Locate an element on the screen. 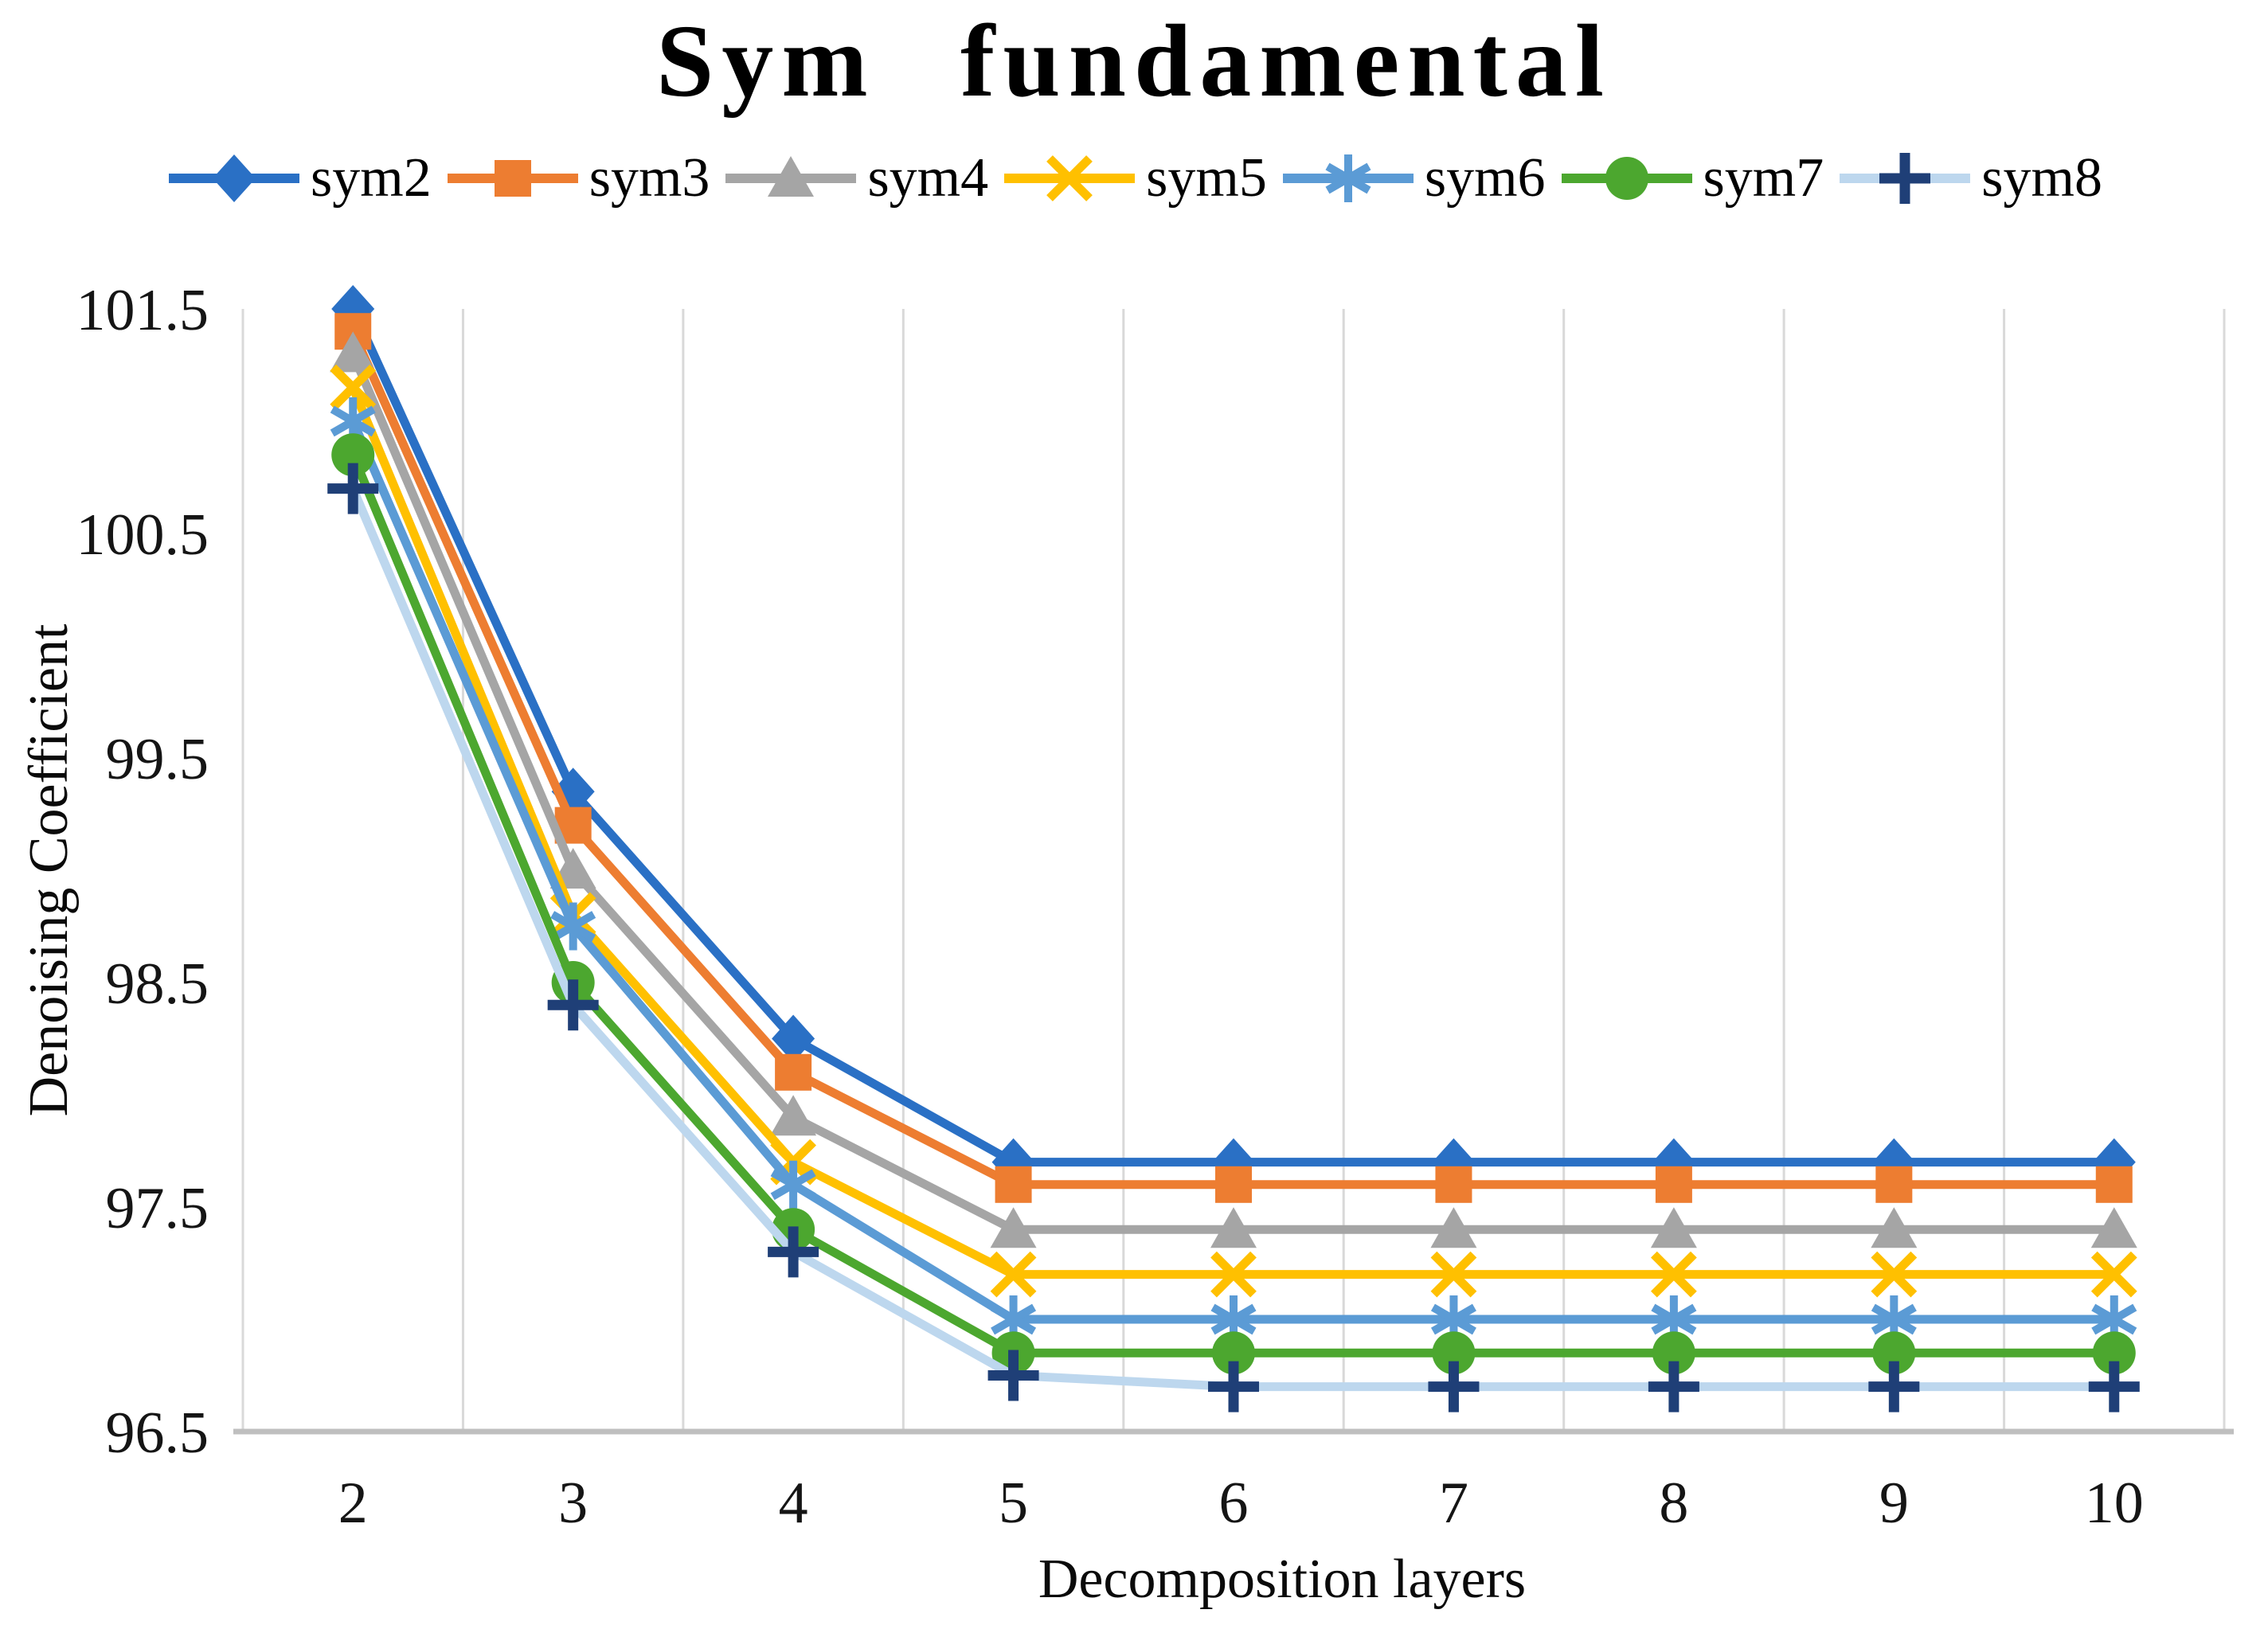 The width and height of the screenshot is (2268, 1633). legend-key-square-icon is located at coordinates (512, 178).